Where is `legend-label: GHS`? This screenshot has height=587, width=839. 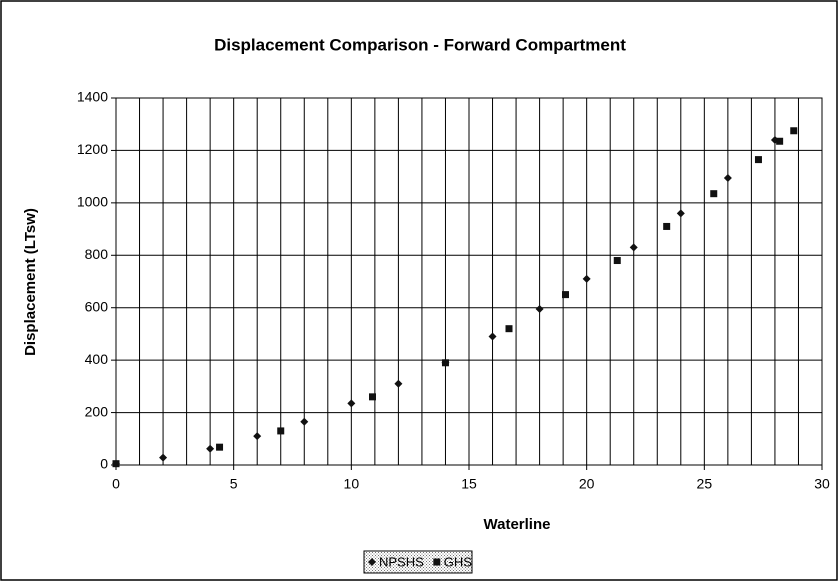 legend-label: GHS is located at coordinates (458, 561).